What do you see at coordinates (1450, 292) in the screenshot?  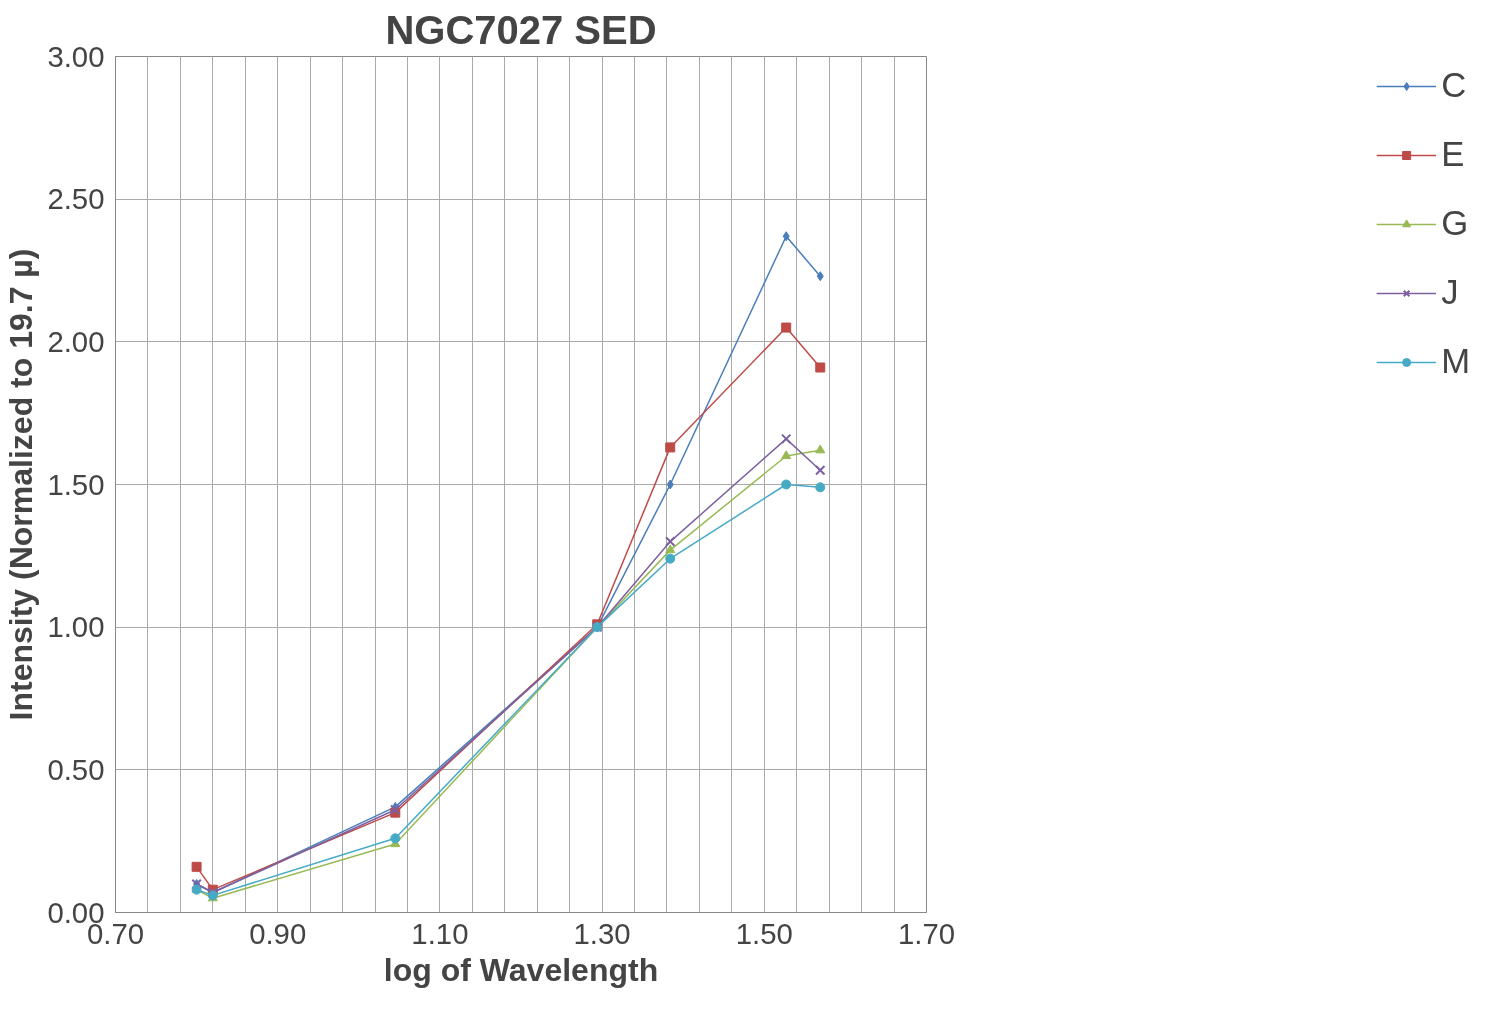 I see `legend-label: J` at bounding box center [1450, 292].